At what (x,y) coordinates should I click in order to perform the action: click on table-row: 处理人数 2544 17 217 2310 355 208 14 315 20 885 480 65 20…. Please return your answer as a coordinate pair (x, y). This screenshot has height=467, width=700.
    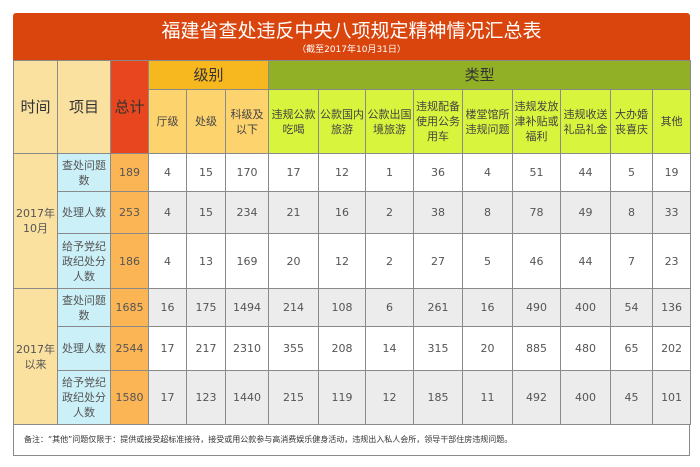
    Looking at the image, I should click on (353, 348).